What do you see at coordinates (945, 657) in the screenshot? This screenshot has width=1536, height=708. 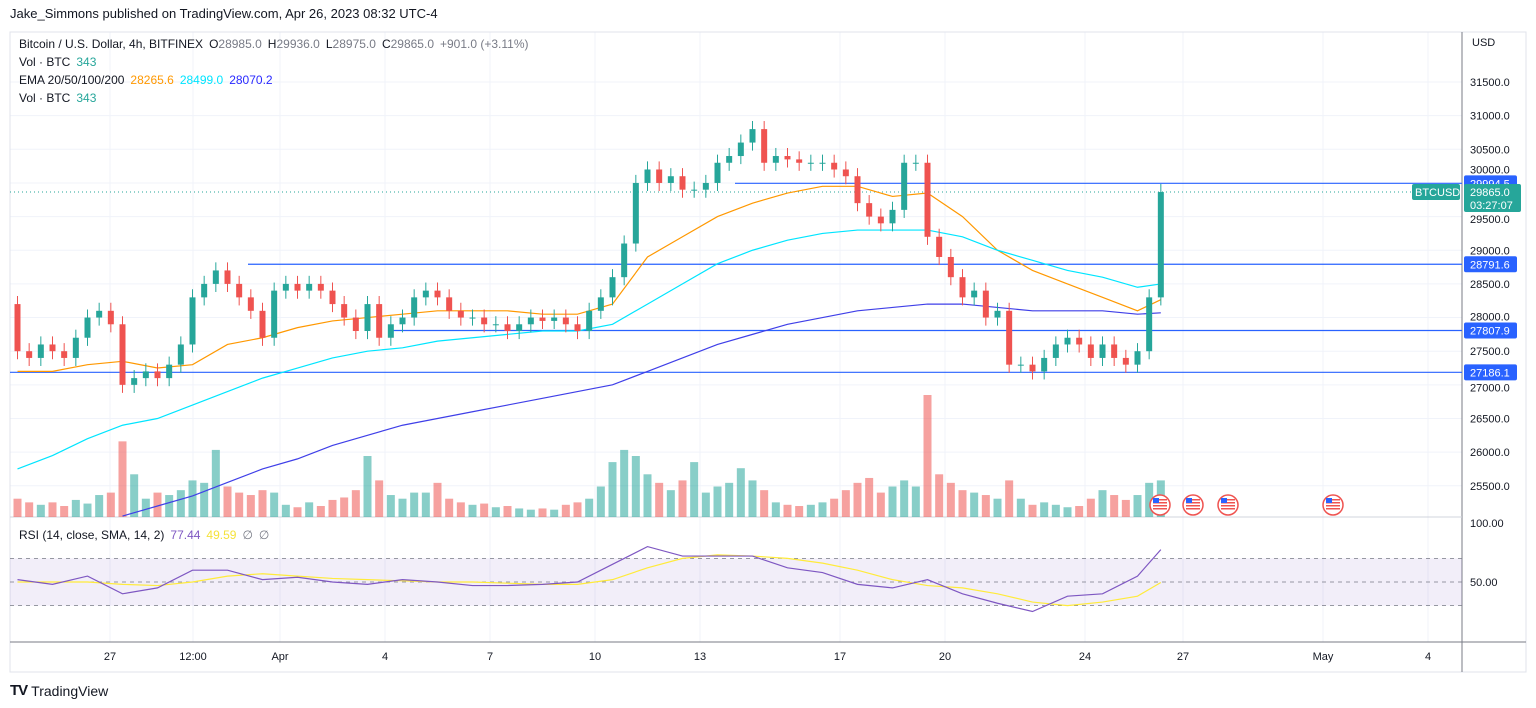 I see `time-tick-label: 20` at bounding box center [945, 657].